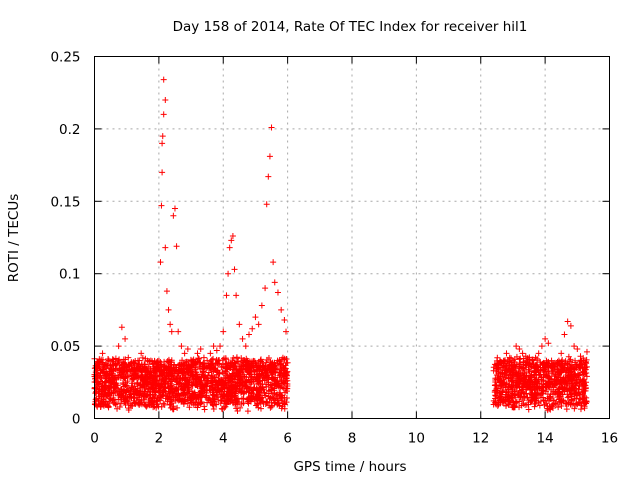  What do you see at coordinates (65, 347) in the screenshot?
I see `y-tick-label: 0.05` at bounding box center [65, 347].